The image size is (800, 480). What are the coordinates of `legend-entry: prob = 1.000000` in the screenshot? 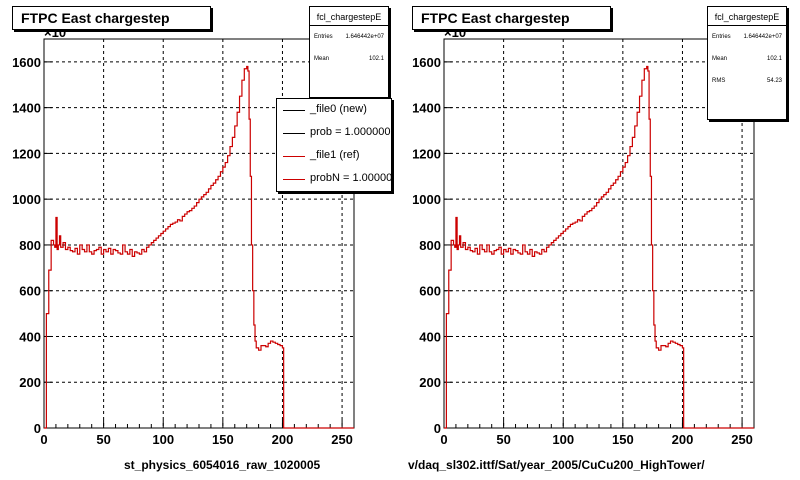 It's located at (334, 133).